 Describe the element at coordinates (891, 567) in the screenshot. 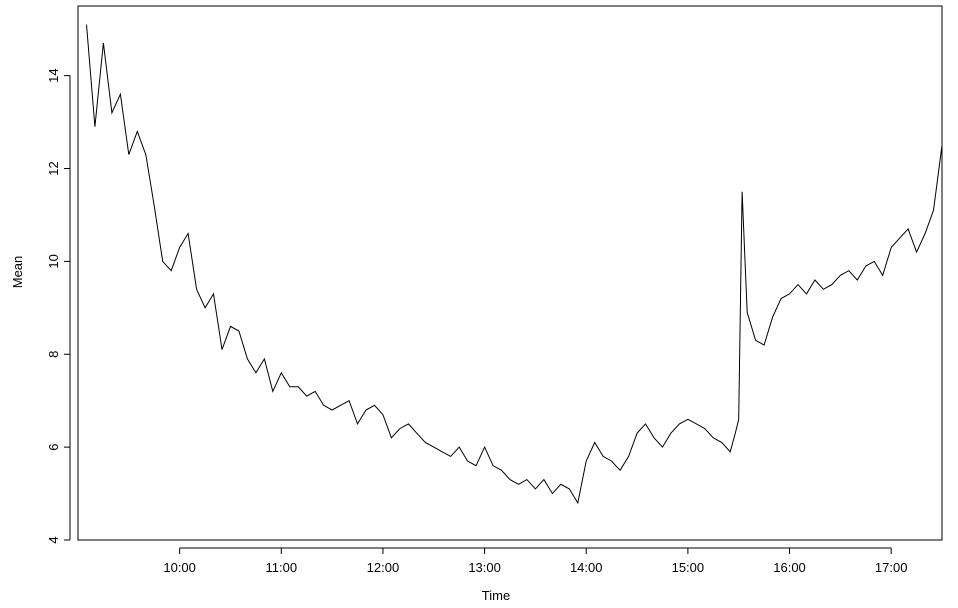

I see `x-tick-label: 17:00` at that location.